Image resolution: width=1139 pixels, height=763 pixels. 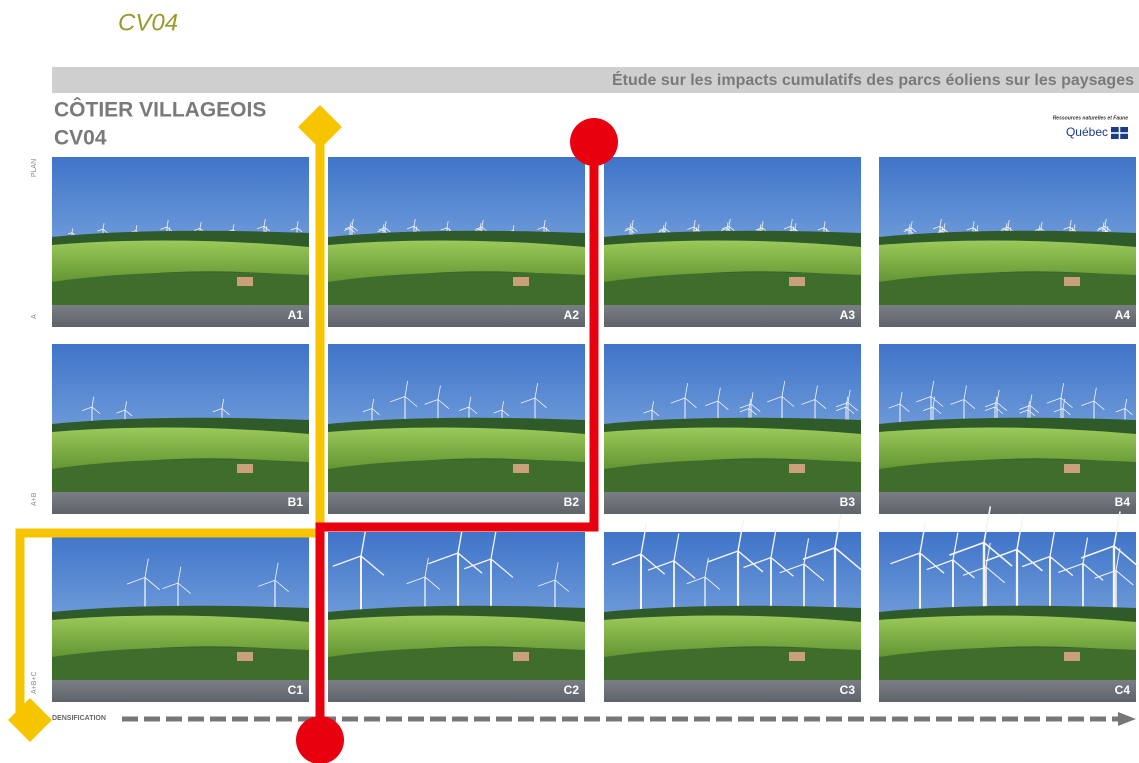 What do you see at coordinates (320, 739) in the screenshot?
I see `red-dot` at bounding box center [320, 739].